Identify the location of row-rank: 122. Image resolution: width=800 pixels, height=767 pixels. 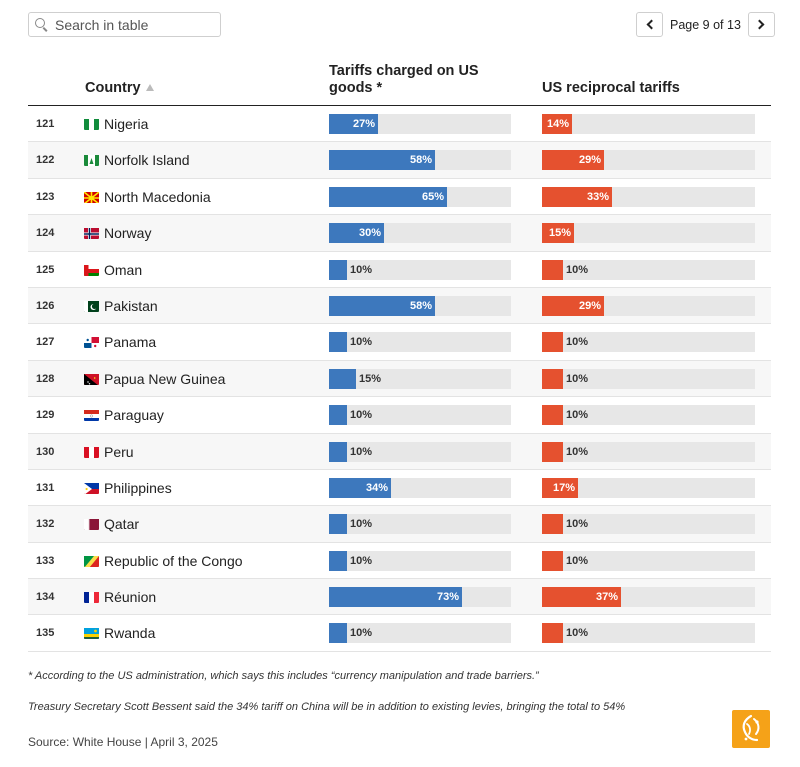
(45, 160).